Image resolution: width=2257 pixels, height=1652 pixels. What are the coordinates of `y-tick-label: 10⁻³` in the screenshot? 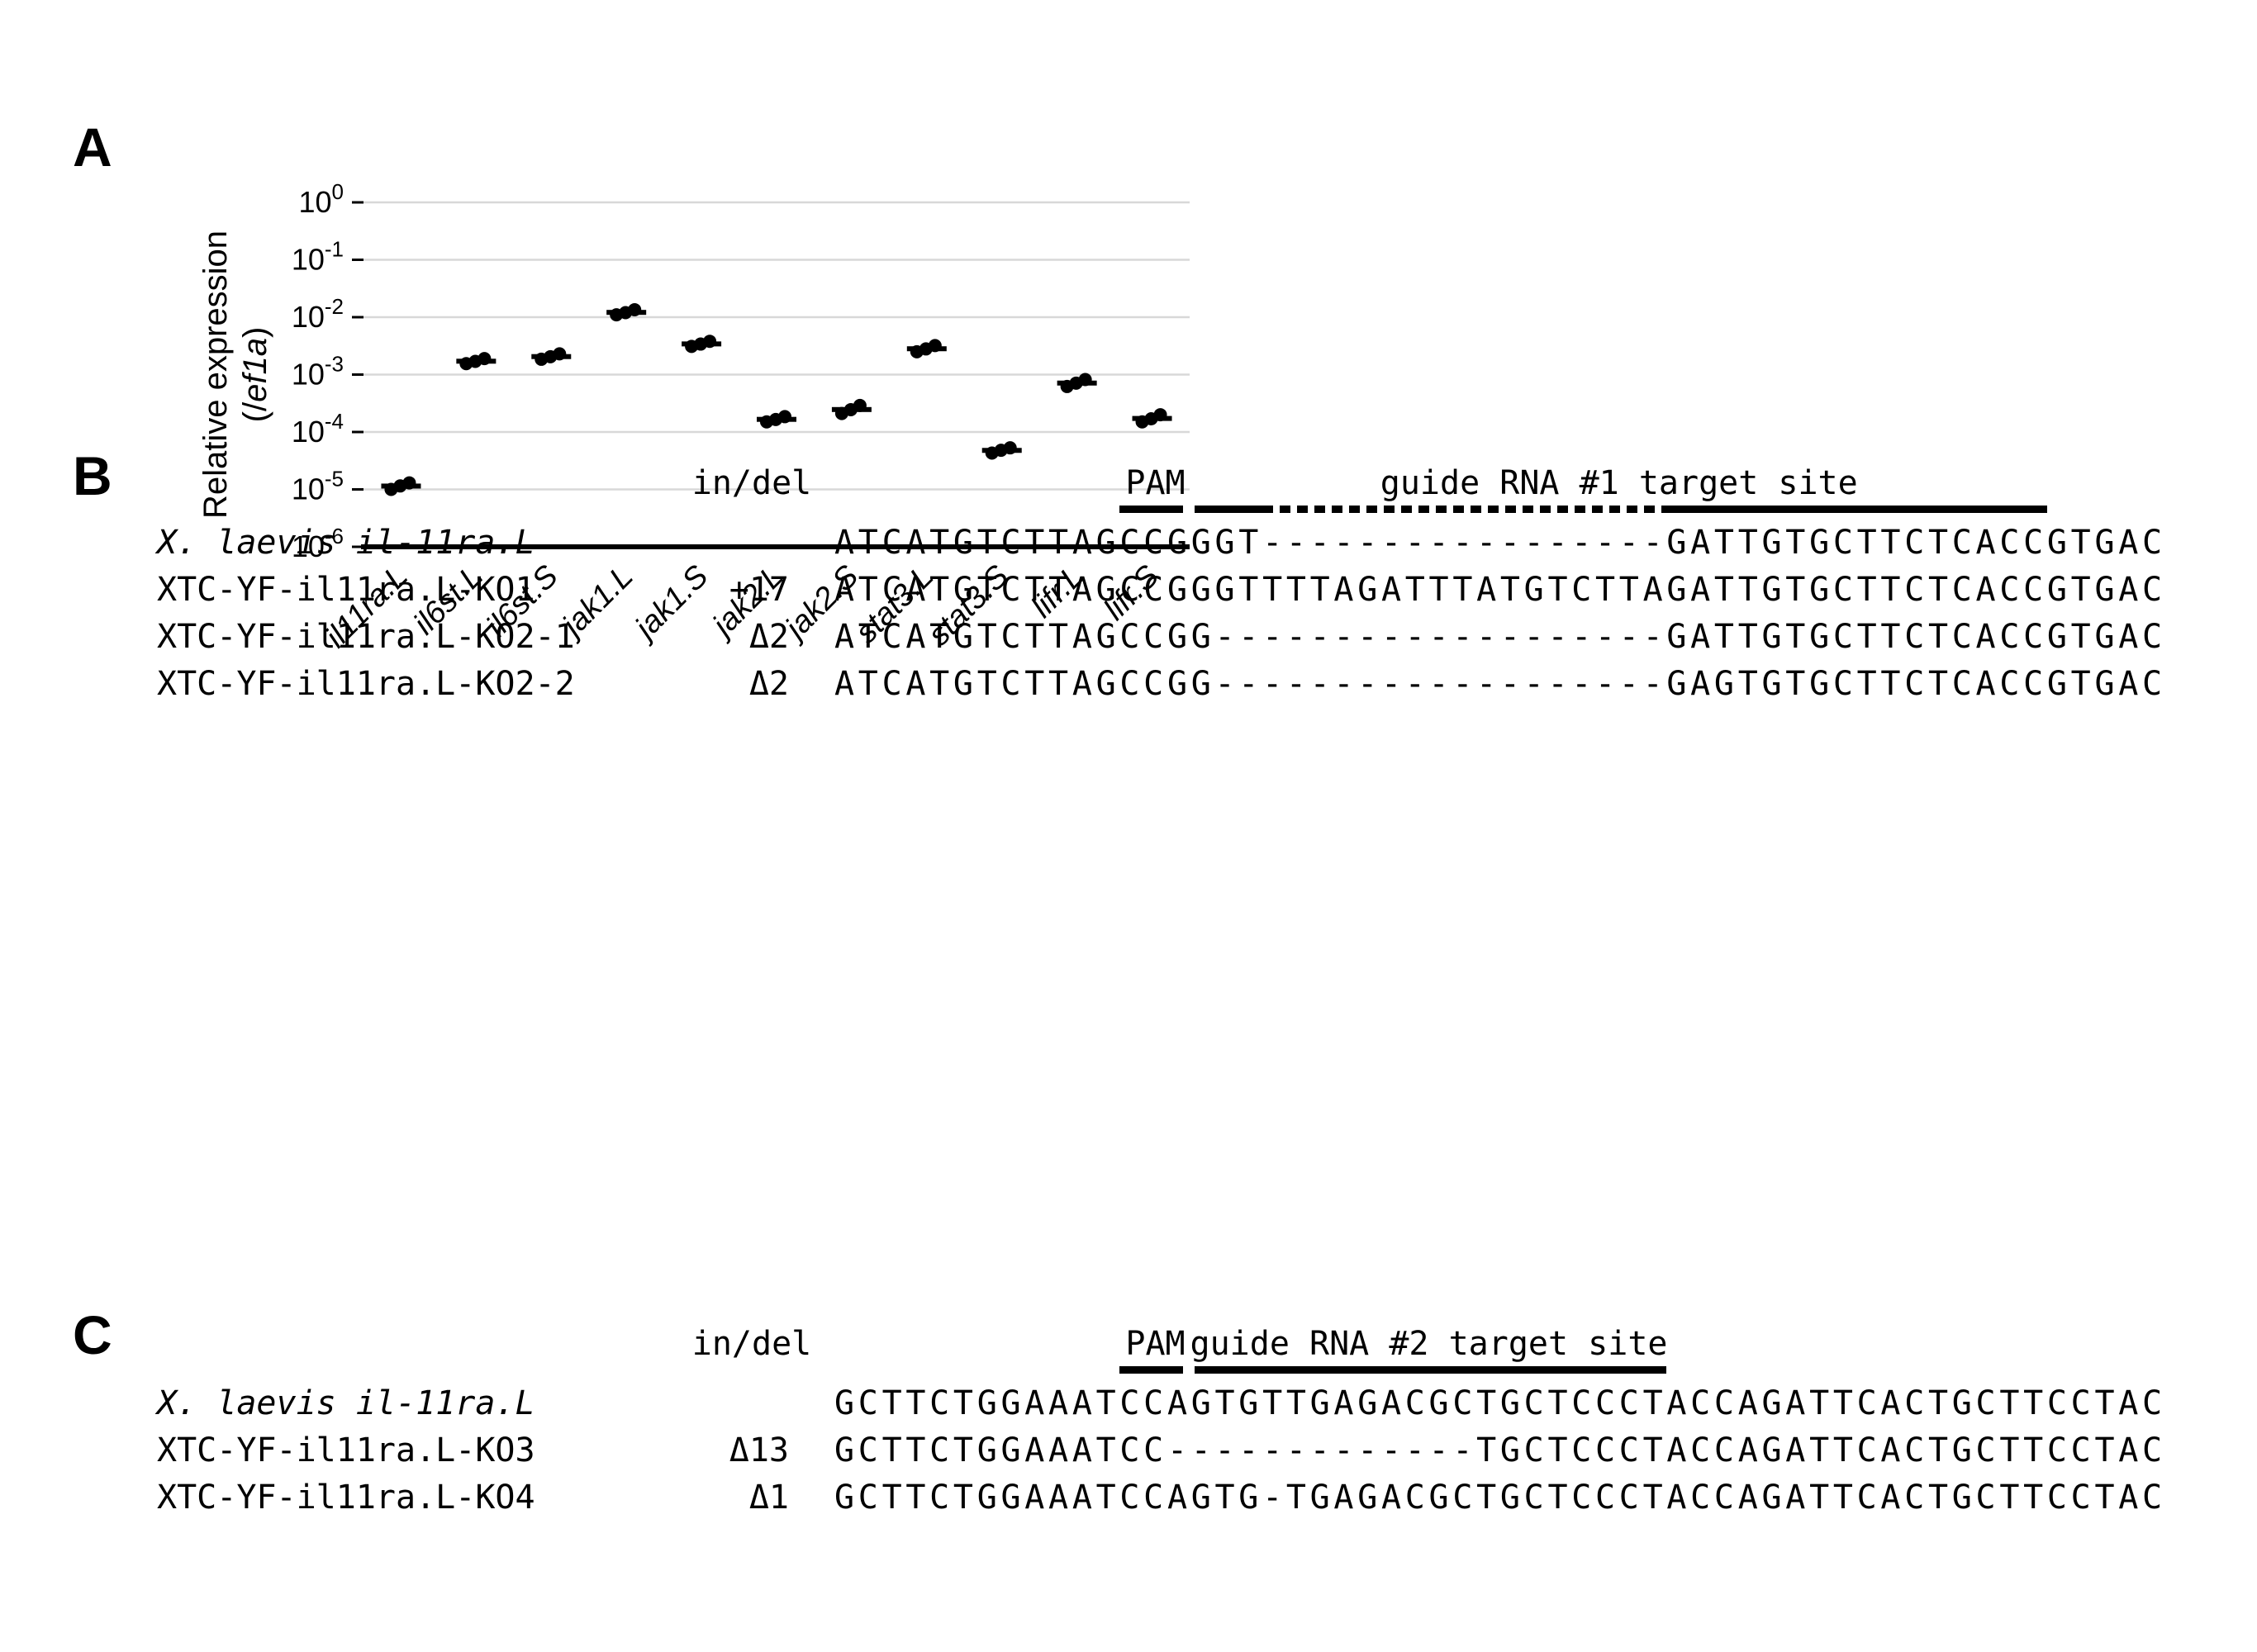 It's located at (318, 372).